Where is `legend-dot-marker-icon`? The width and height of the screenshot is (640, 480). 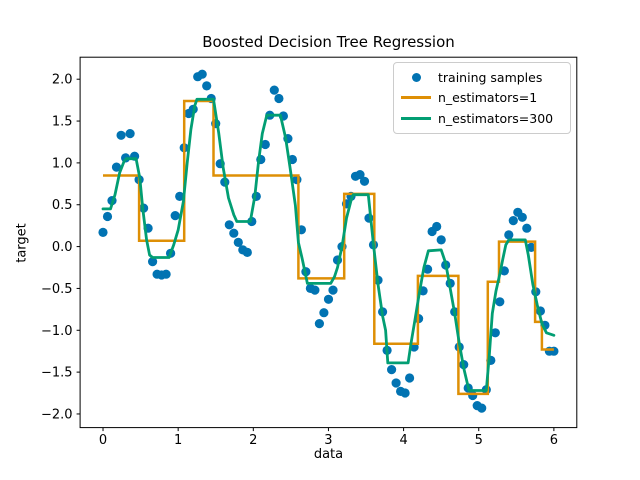 legend-dot-marker-icon is located at coordinates (416, 77).